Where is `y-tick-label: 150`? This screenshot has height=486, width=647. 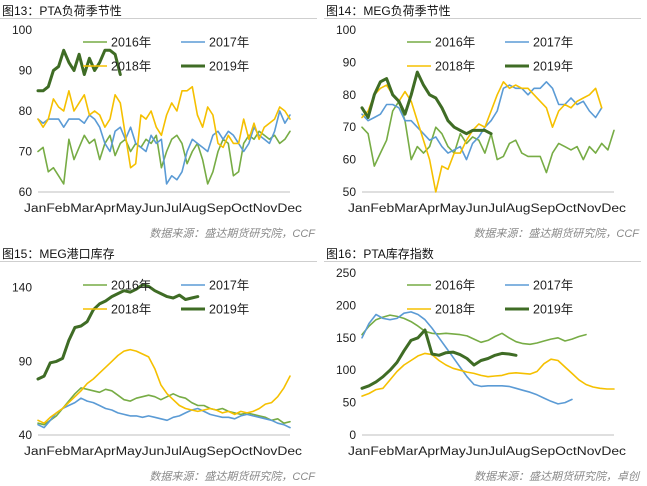
y-tick-label: 150 is located at coordinates (346, 338).